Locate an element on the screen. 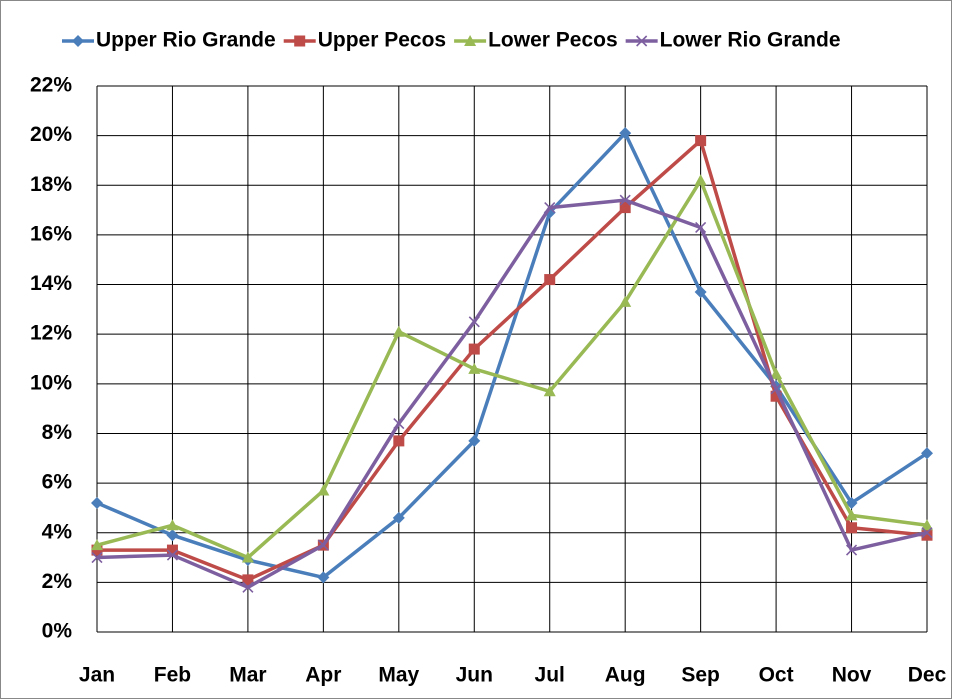 Image resolution: width=953 pixels, height=700 pixels. x-tick-label: Oct is located at coordinates (776, 675).